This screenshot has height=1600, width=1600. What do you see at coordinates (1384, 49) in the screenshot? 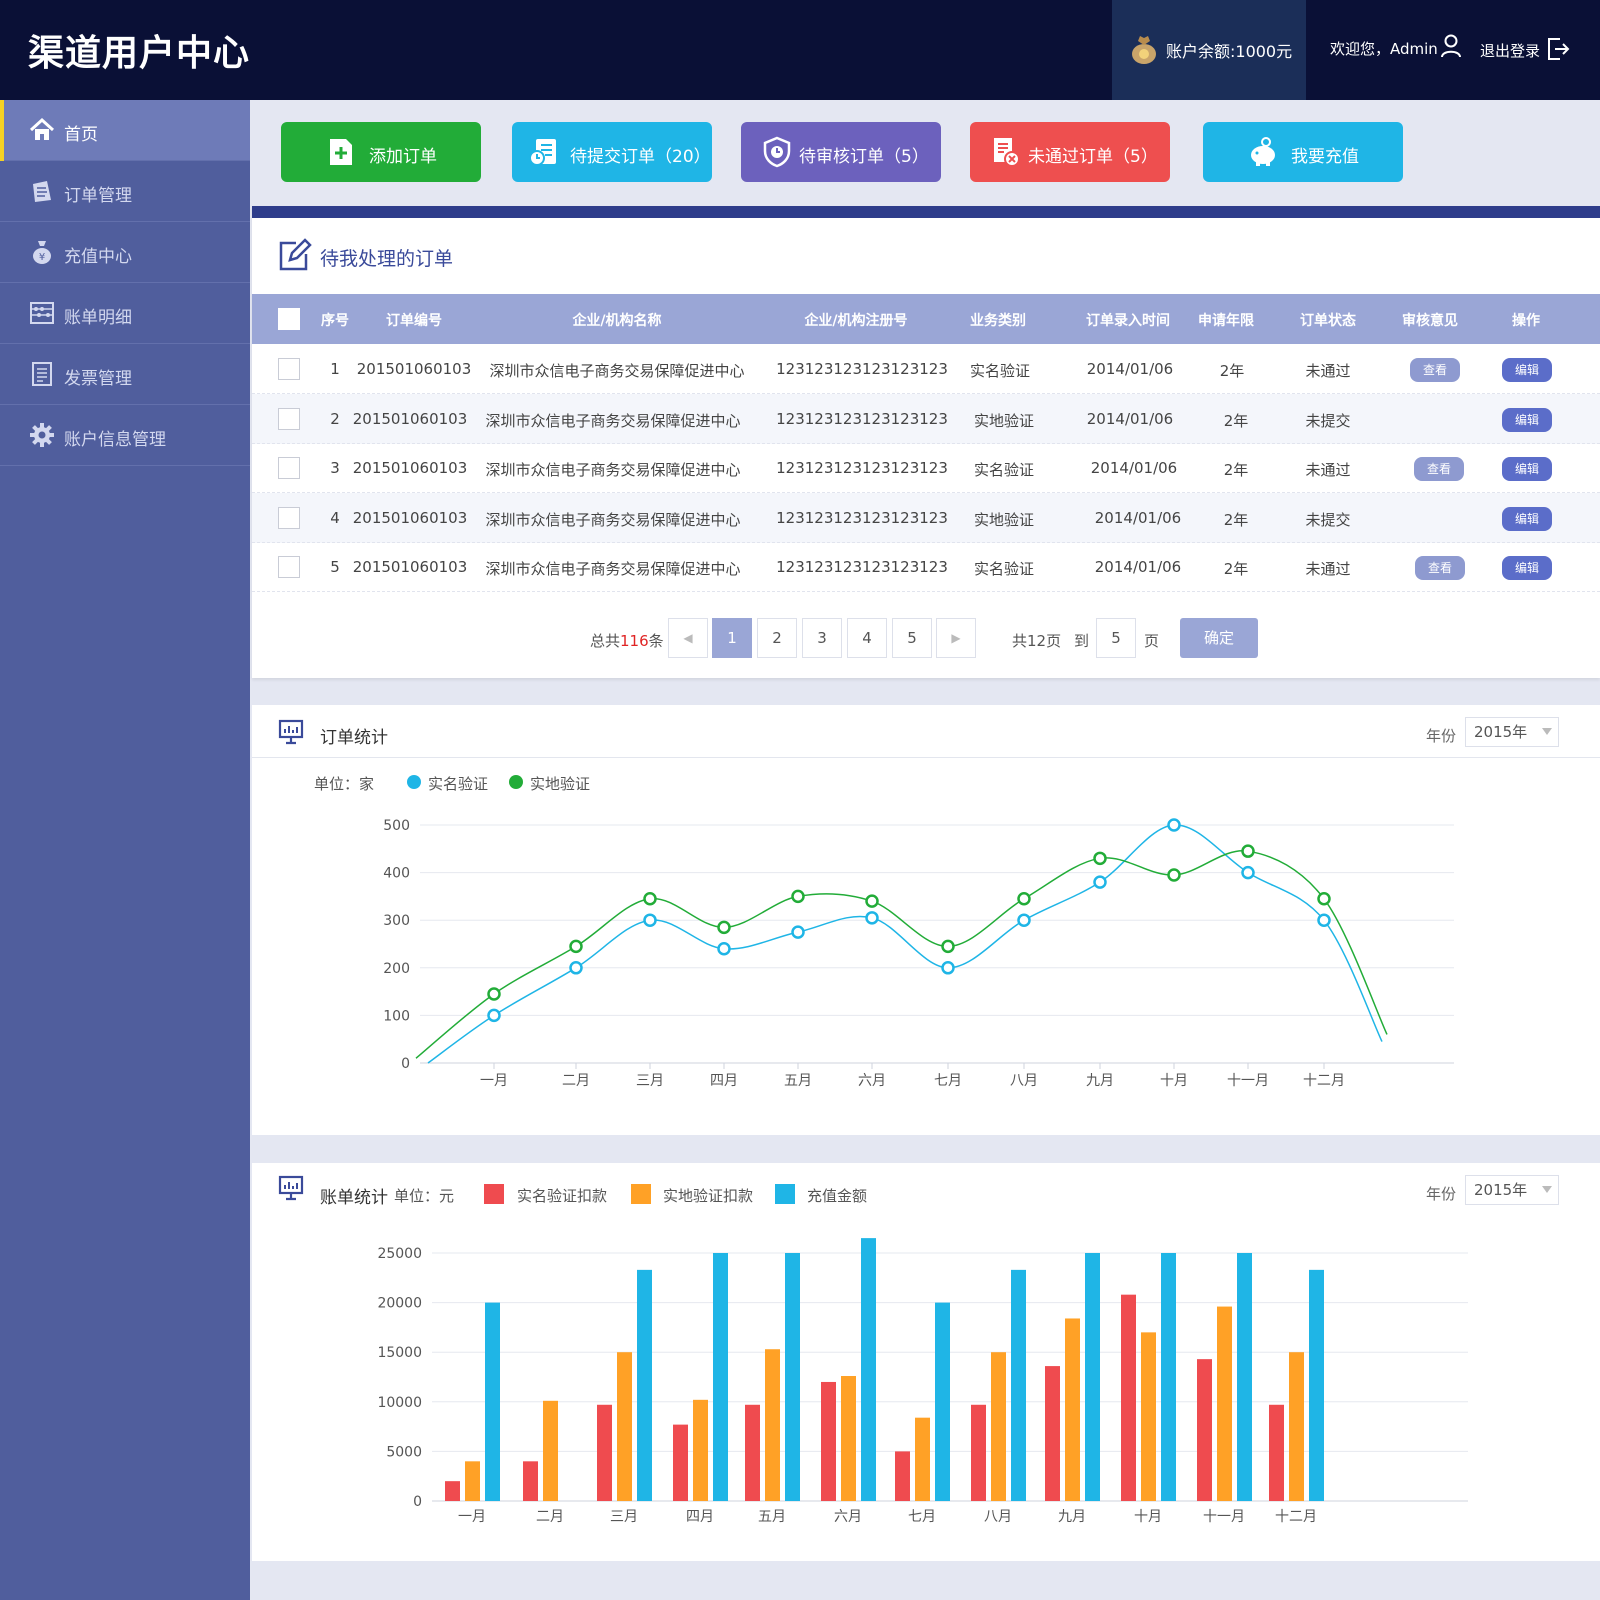
I see `welcome-text: 欢迎您，Admin` at bounding box center [1384, 49].